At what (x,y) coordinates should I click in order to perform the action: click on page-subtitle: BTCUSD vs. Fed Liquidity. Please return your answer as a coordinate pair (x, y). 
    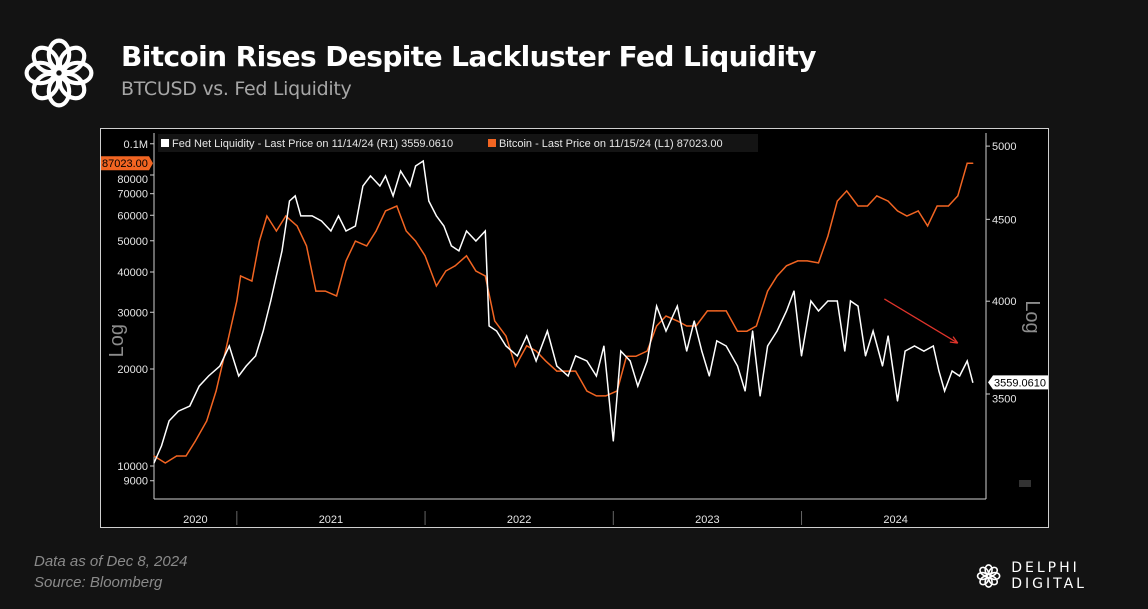
    Looking at the image, I should click on (236, 89).